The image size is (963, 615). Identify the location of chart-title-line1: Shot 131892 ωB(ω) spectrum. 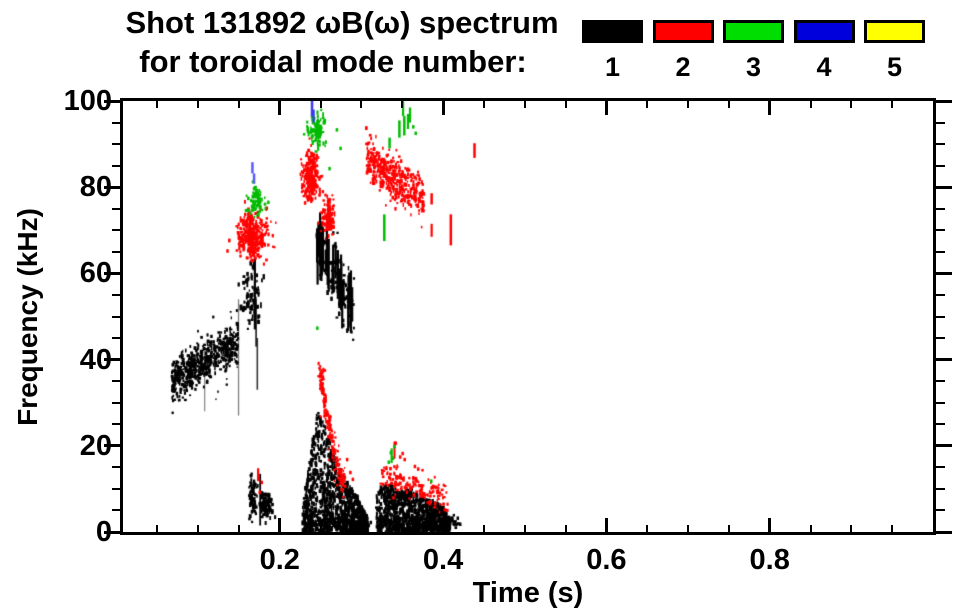
(342, 22).